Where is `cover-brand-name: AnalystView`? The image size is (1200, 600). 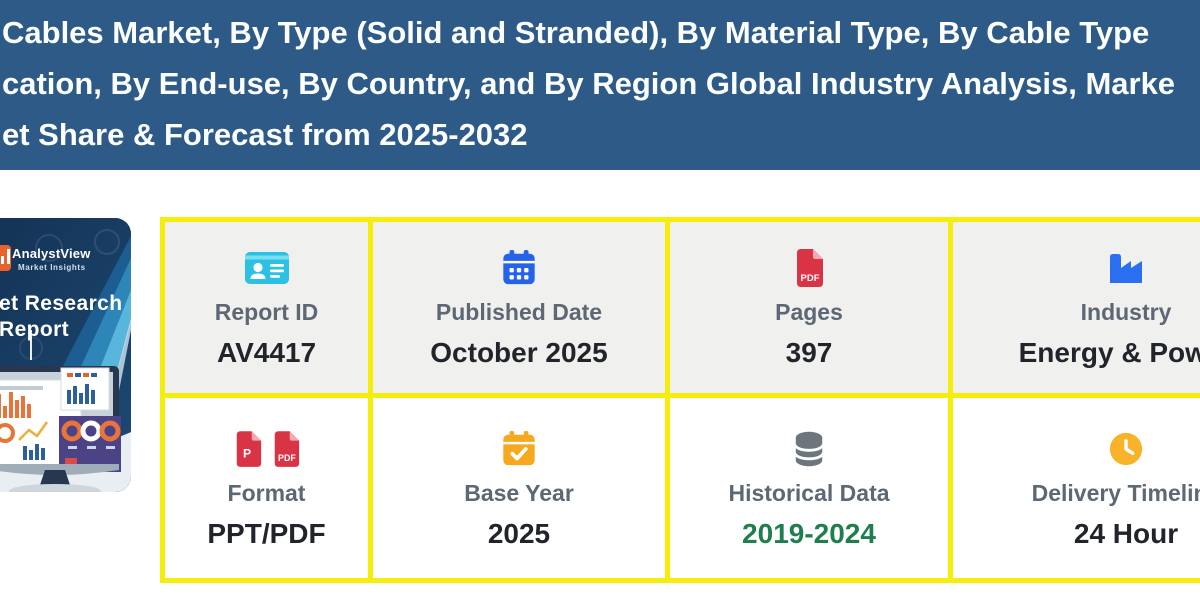 cover-brand-name: AnalystView is located at coordinates (51, 253).